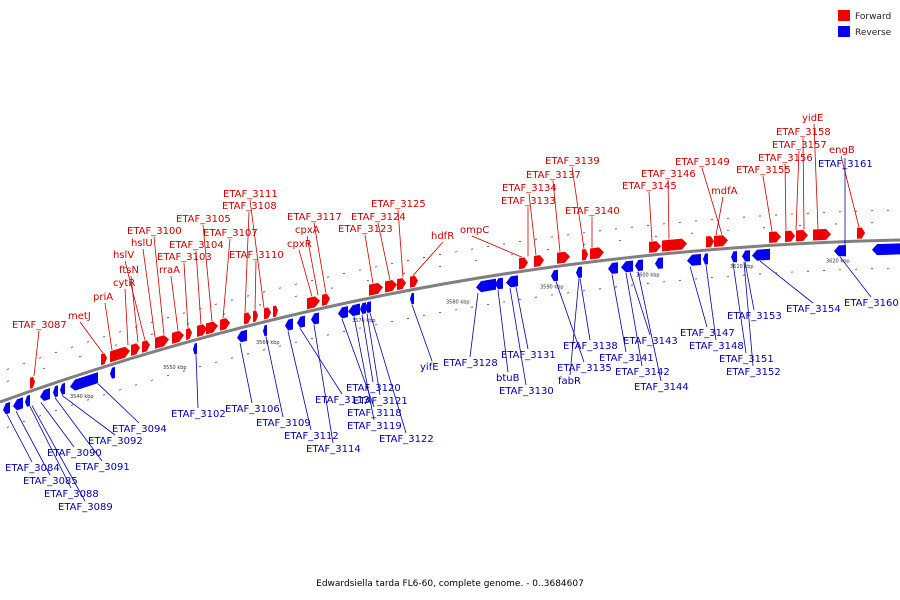 The image size is (900, 600). Describe the element at coordinates (124, 283) in the screenshot. I see `gene-label-cytr: cytR` at that location.